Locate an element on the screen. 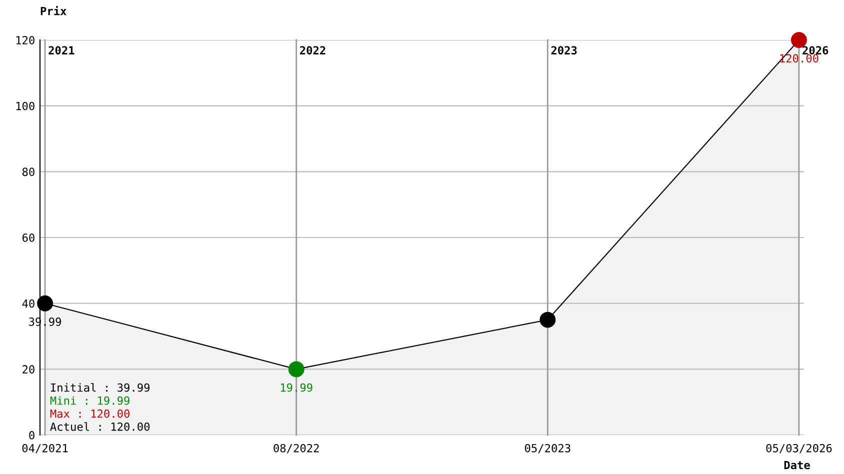 The image size is (844, 474). ref-line-label: 2023 is located at coordinates (564, 50).